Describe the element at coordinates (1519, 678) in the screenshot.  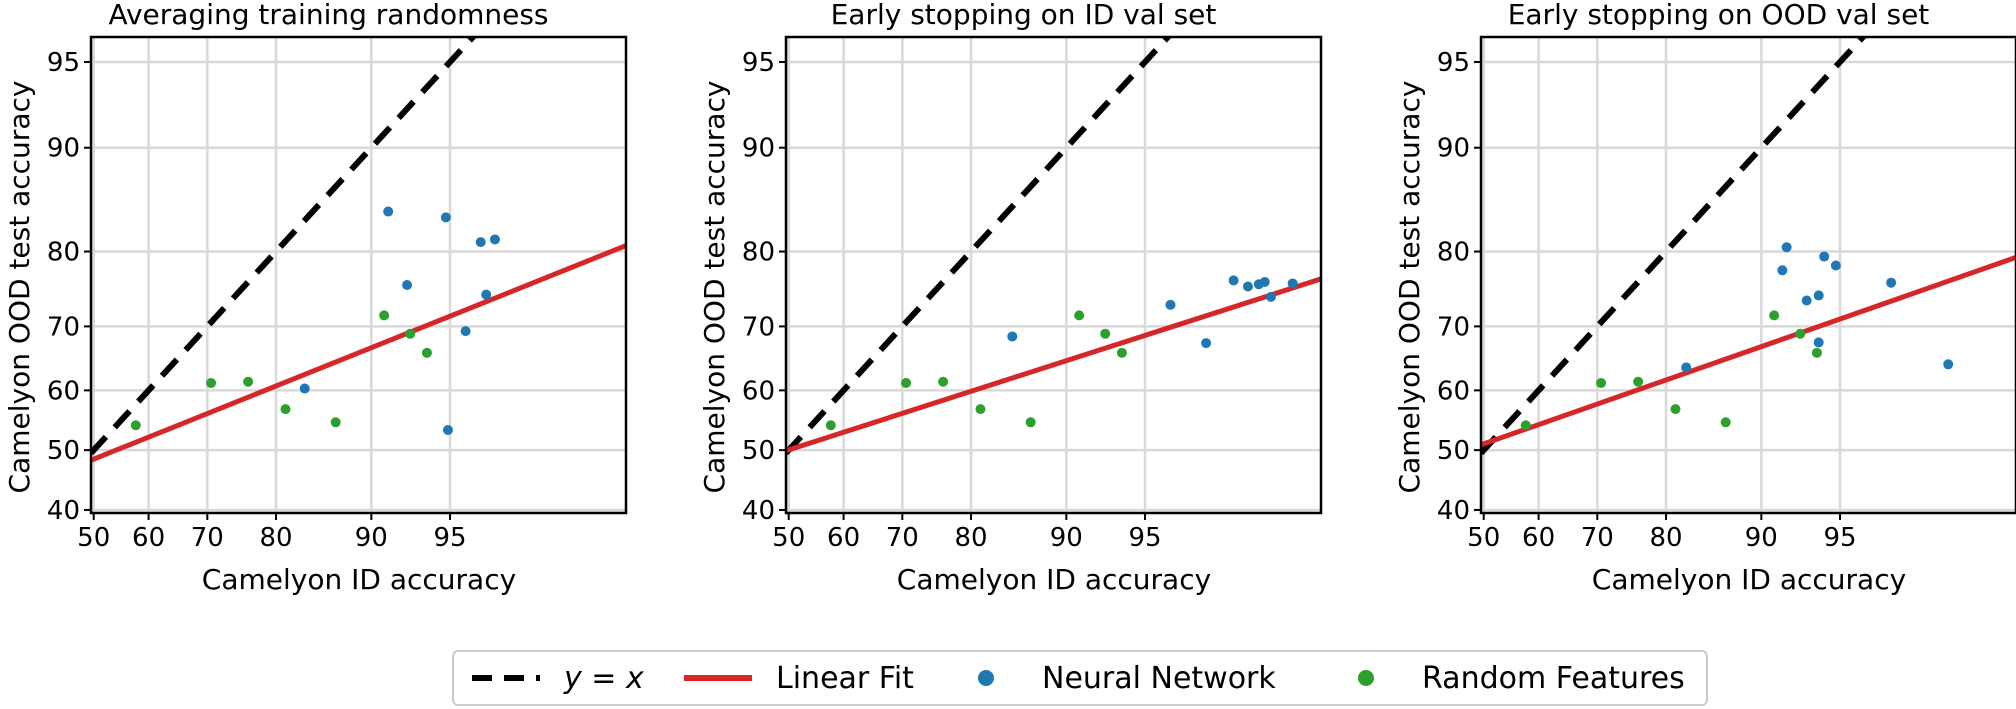
I see `legend-item-random: Random Features` at that location.